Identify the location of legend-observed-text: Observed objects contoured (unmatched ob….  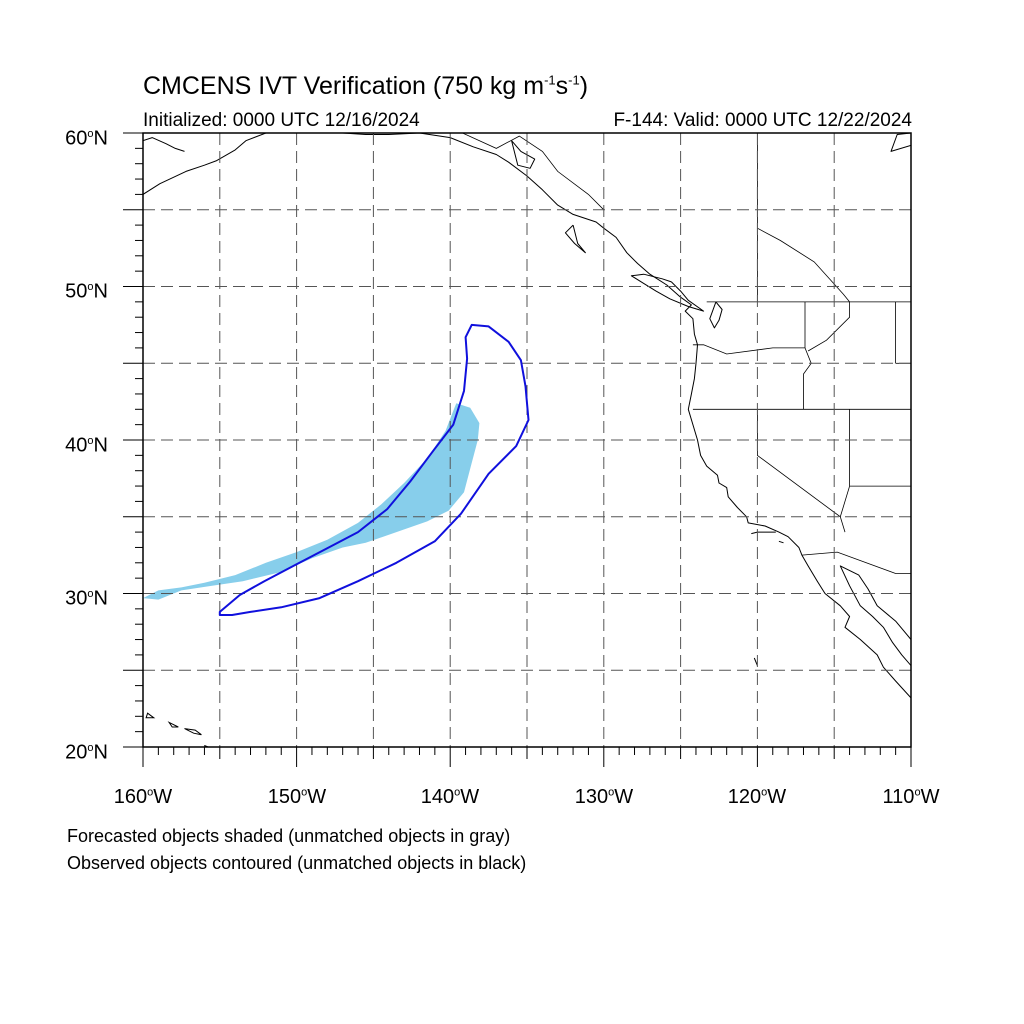
(297, 863).